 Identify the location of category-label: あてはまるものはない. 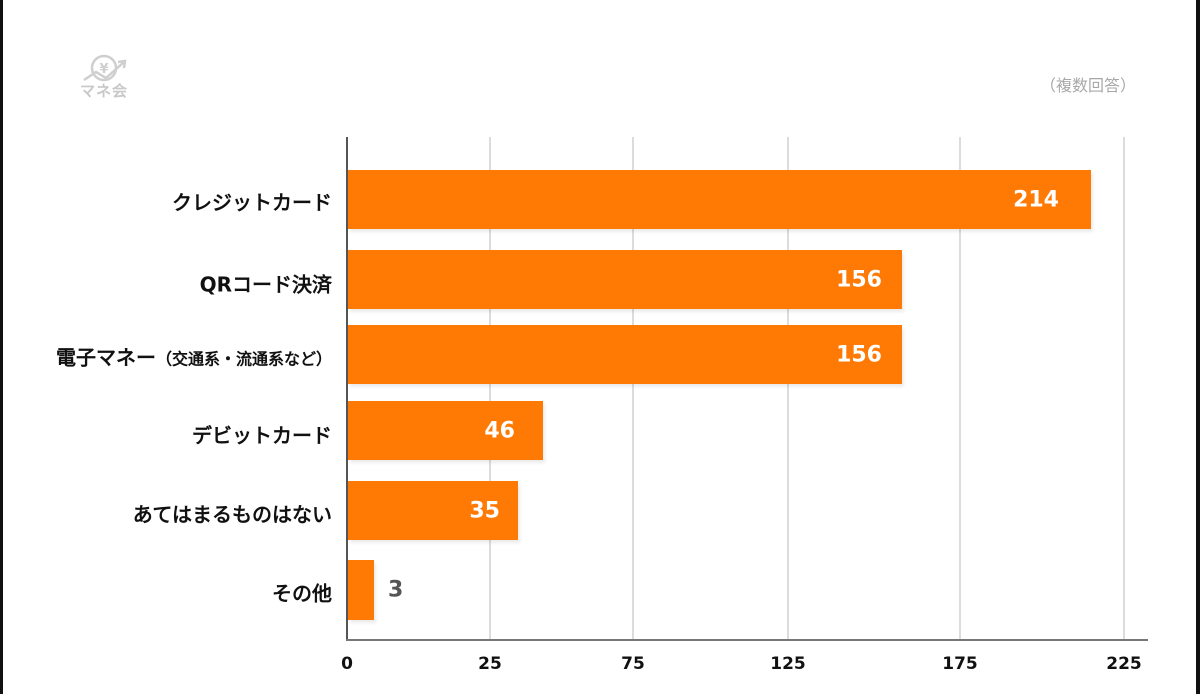
(232, 514).